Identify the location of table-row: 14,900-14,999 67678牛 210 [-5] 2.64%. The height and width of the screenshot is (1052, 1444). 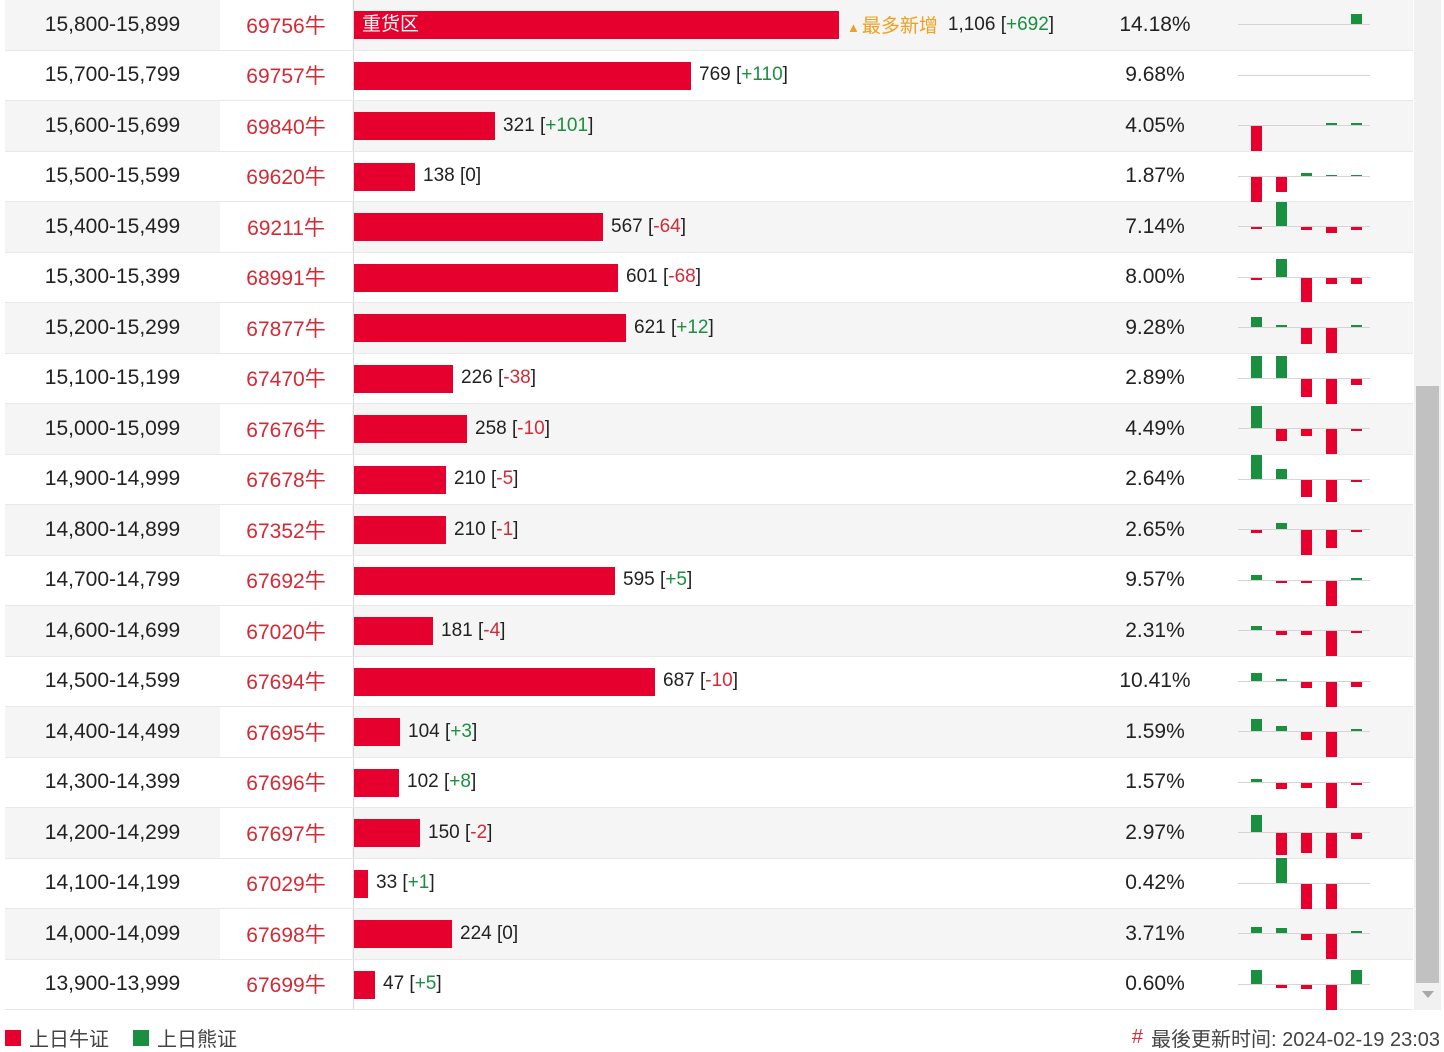
(709, 479).